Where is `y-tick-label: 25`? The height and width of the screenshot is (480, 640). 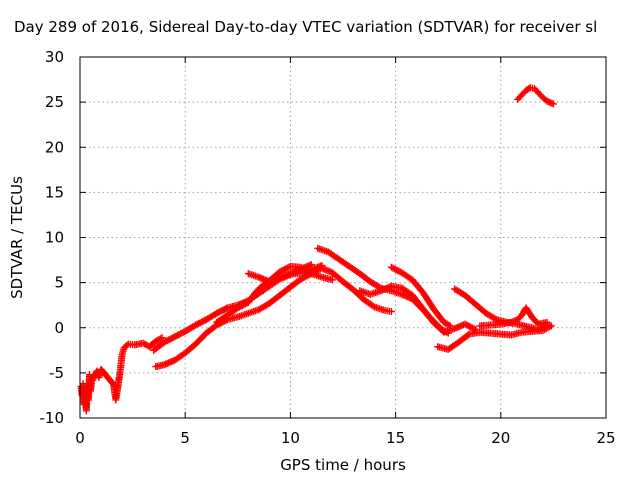
y-tick-label: 25 is located at coordinates (54, 102).